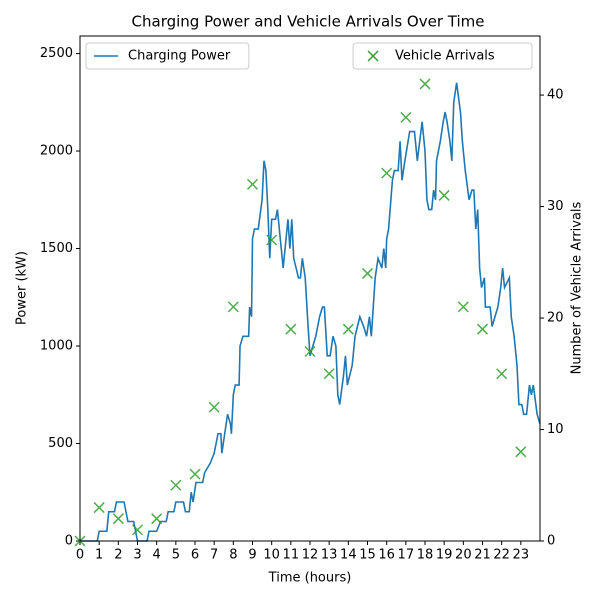  Describe the element at coordinates (271, 555) in the screenshot. I see `x-tick-label: 10` at that location.